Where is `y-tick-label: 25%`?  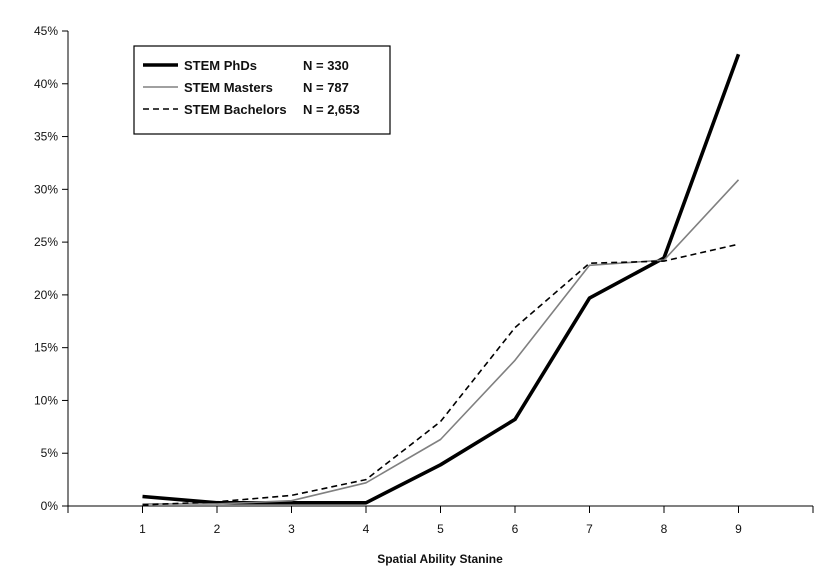 y-tick-label: 25% is located at coordinates (46, 242).